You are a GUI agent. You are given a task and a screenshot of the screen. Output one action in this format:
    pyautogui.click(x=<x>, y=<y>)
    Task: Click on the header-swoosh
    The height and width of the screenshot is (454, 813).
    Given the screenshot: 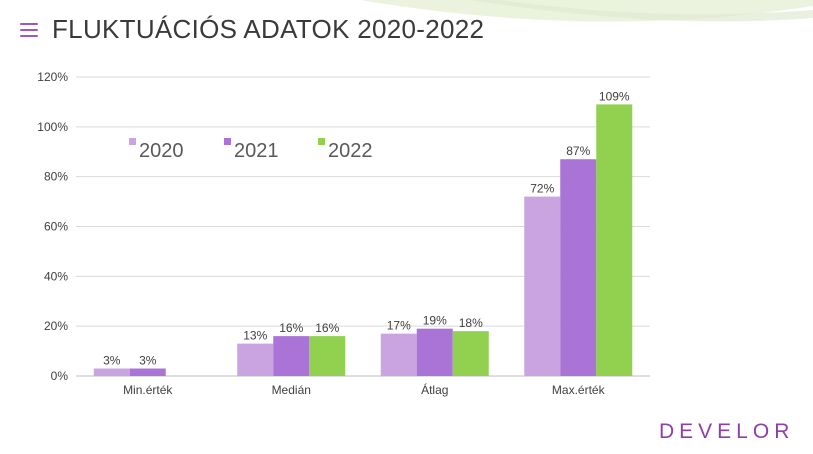 What is the action you would take?
    pyautogui.click(x=586, y=11)
    